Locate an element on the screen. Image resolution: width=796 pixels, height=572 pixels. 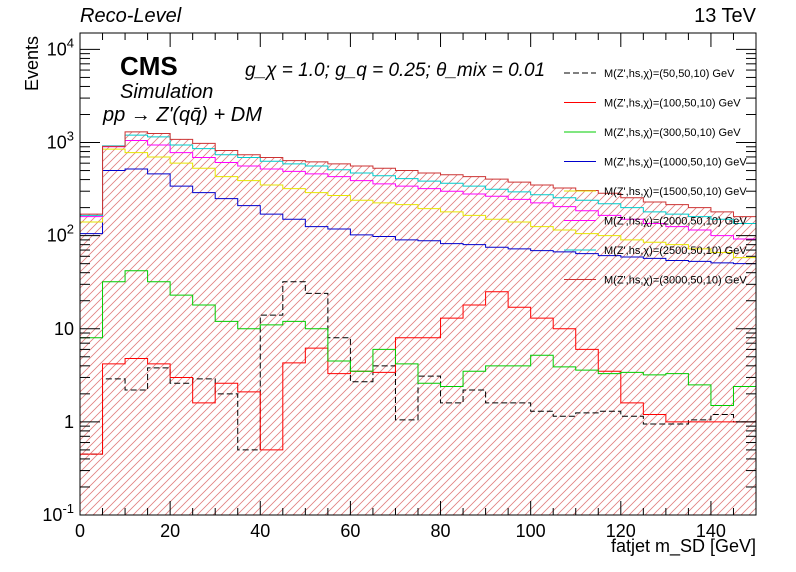
legend-entry-3: M(Z',hs,χ)=(1000,50,10) GeV is located at coordinates (655, 163).